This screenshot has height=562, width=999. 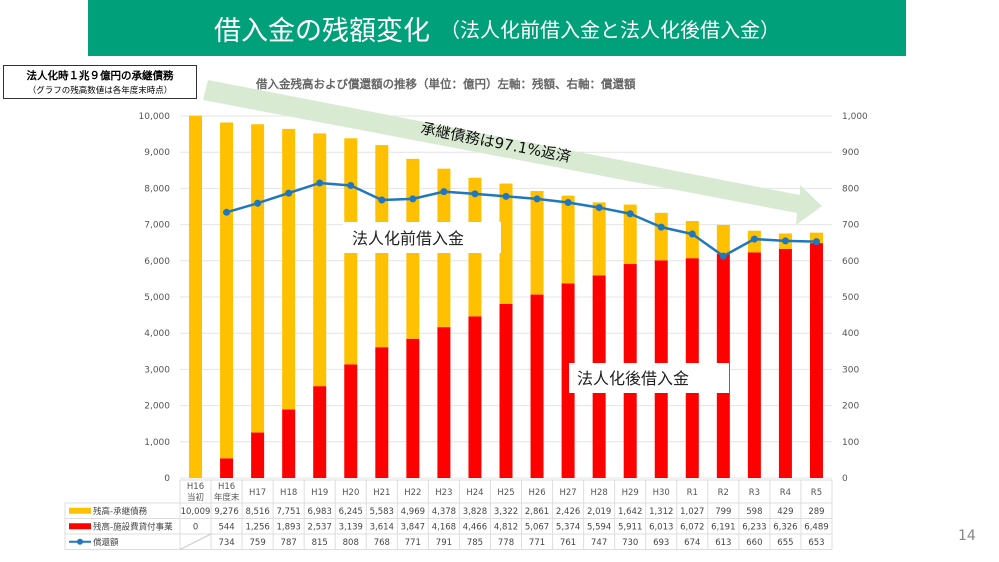 What do you see at coordinates (599, 543) in the screenshot?
I see `table-cell: 747` at bounding box center [599, 543].